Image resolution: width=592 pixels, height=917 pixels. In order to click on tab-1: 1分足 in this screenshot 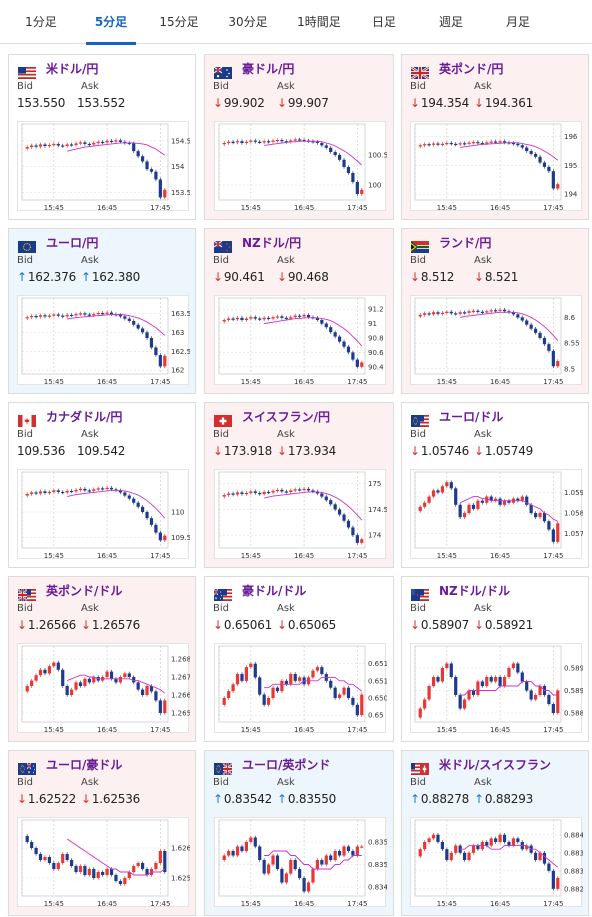, I will do `click(41, 22)`.